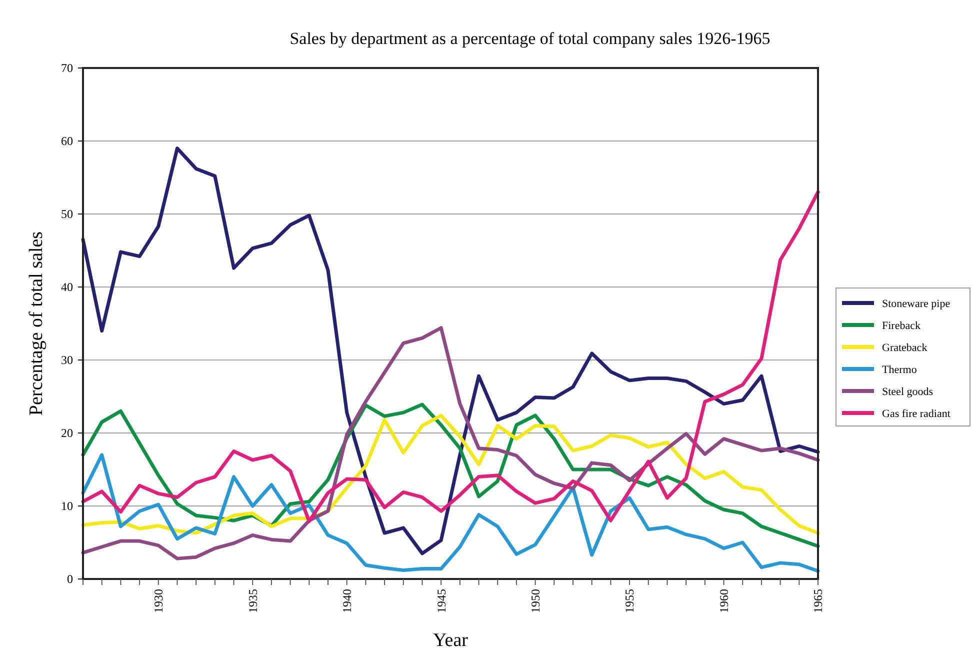 The width and height of the screenshot is (975, 659). Describe the element at coordinates (70, 579) in the screenshot. I see `y-tick-label: 0` at that location.